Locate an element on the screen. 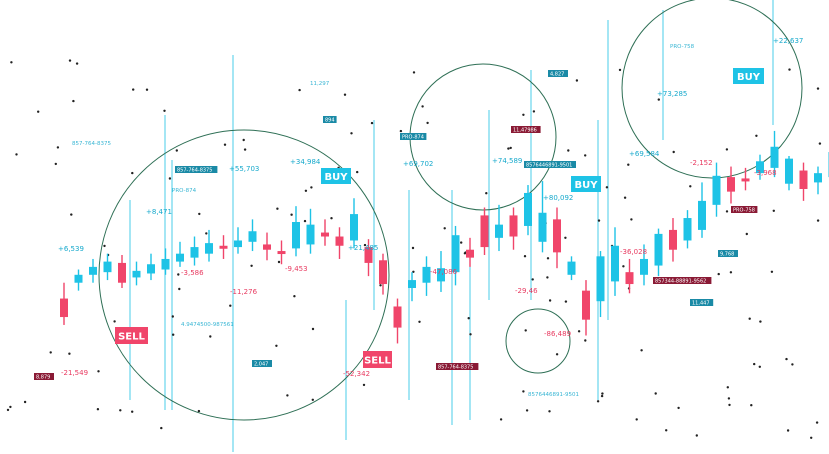  value-label: +80,092 is located at coordinates (558, 198).